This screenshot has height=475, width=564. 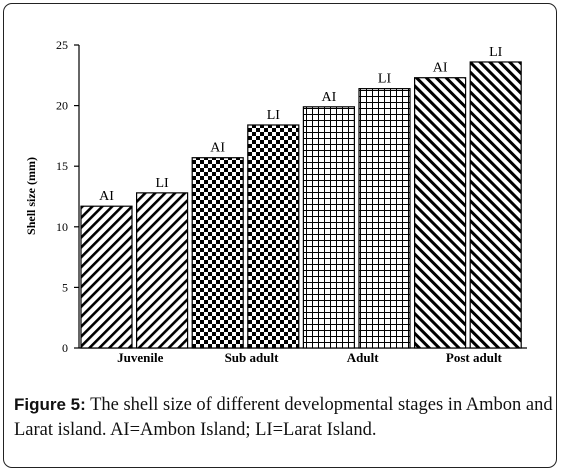 What do you see at coordinates (363, 357) in the screenshot?
I see `x-category-label: Adult` at bounding box center [363, 357].